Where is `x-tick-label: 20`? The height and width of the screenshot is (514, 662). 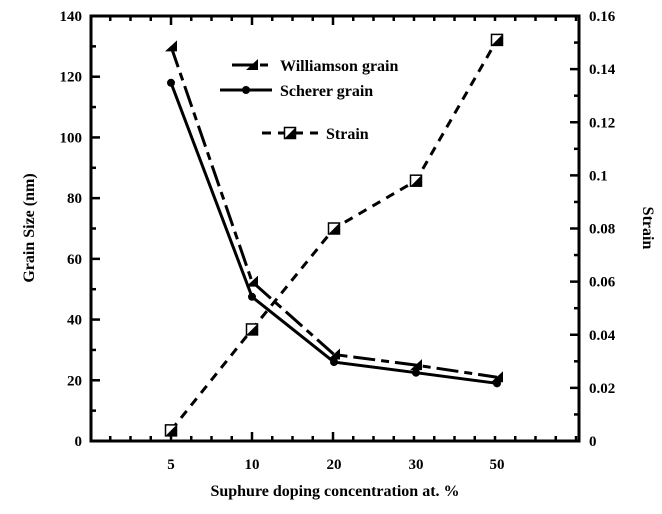 x-tick-label: 20 is located at coordinates (334, 465).